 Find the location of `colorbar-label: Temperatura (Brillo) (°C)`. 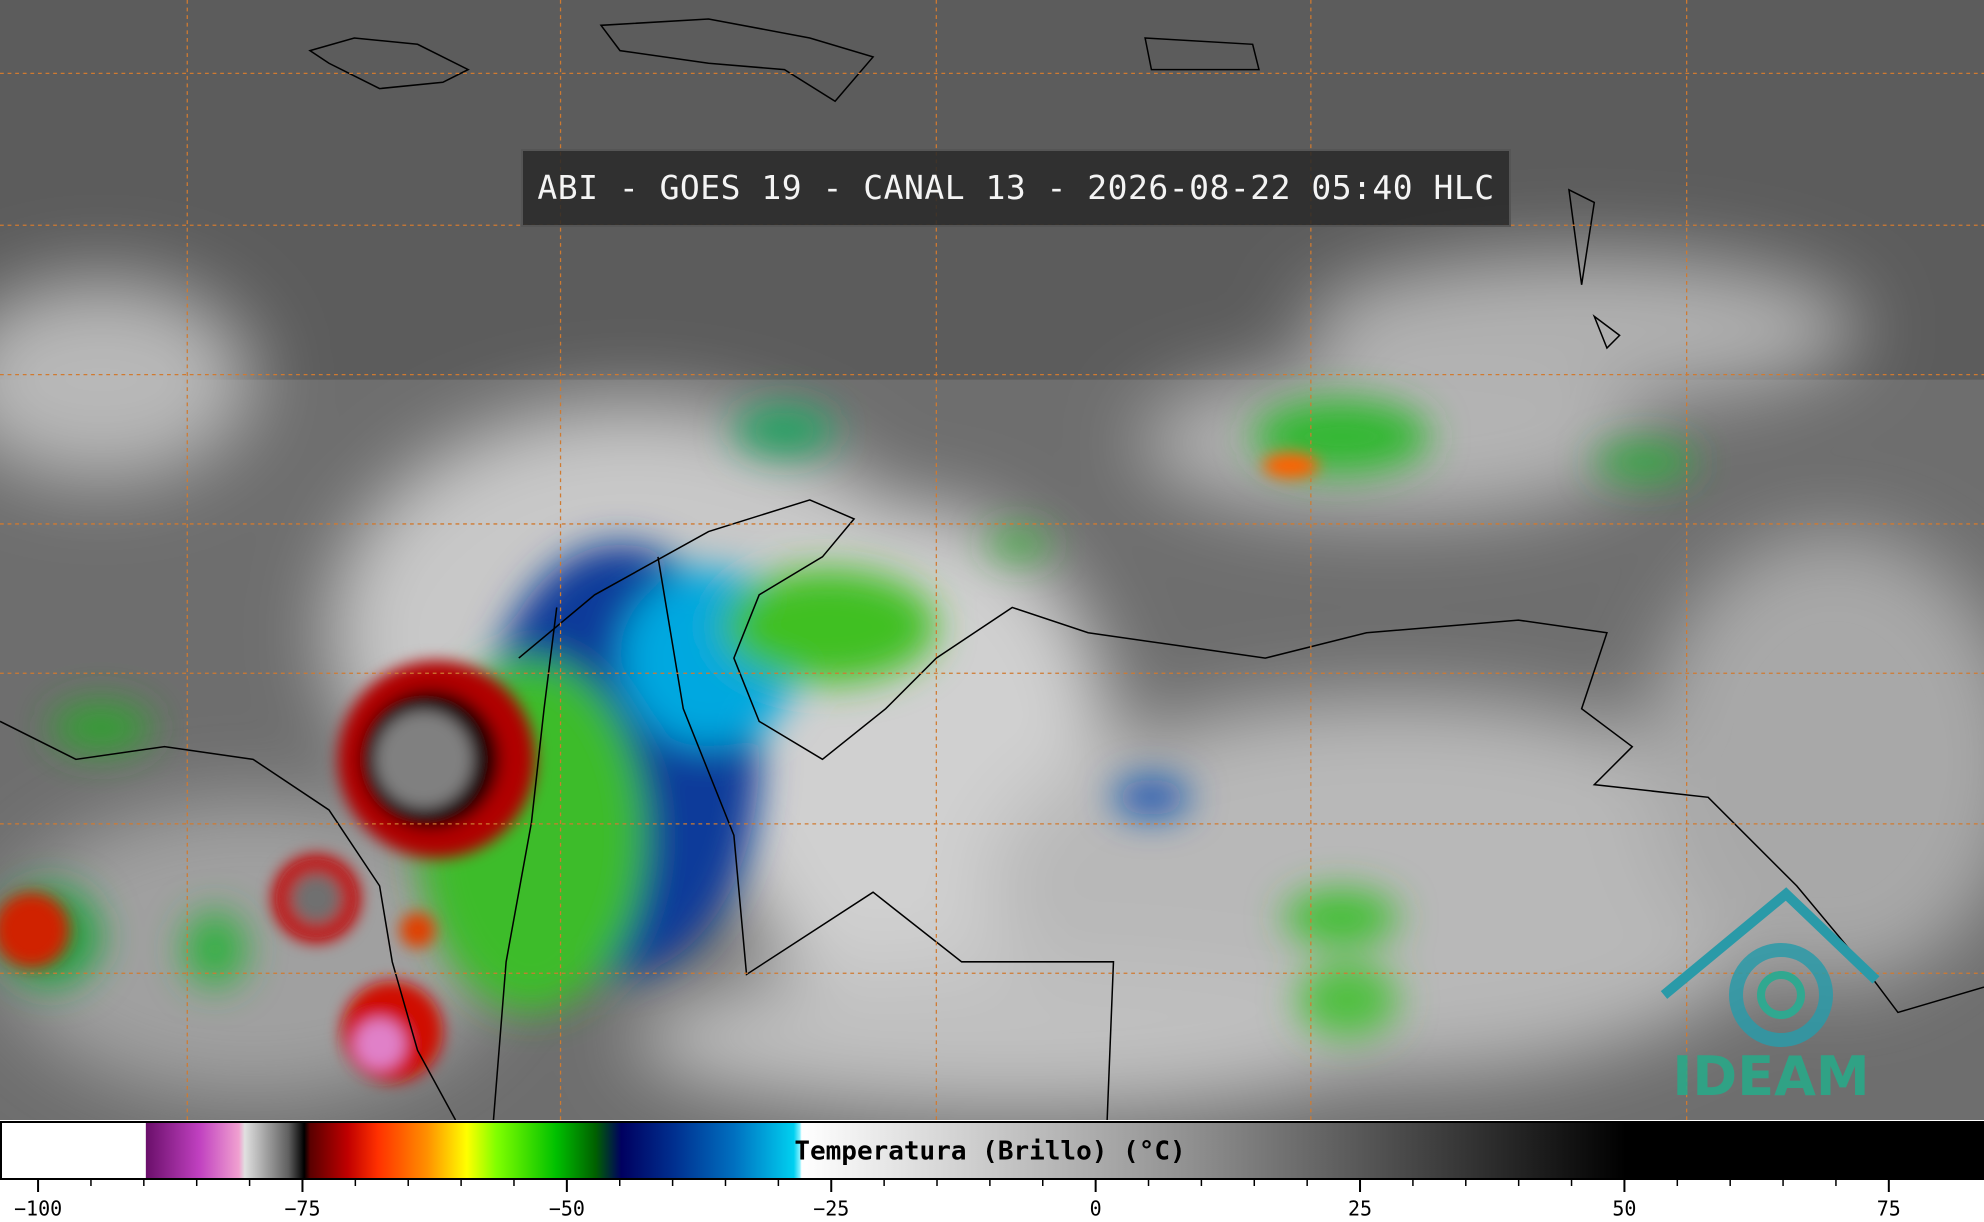

colorbar-label: Temperatura (Brillo) (°C) is located at coordinates (989, 1152).